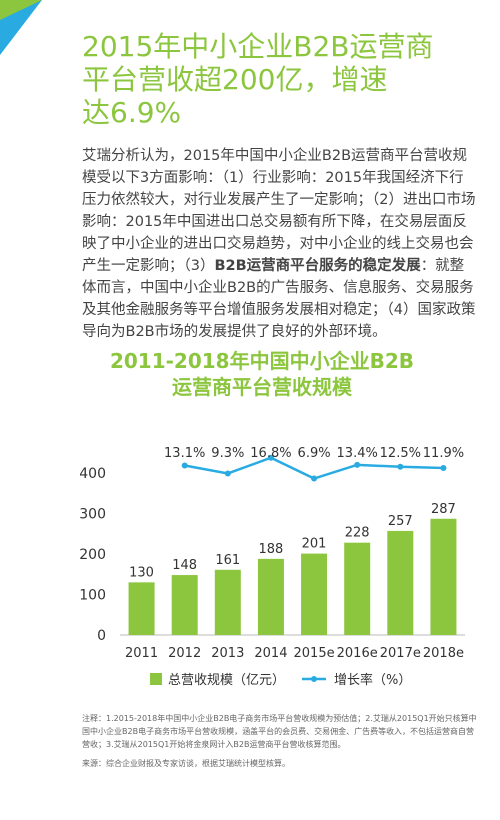 Image resolution: width=500 pixels, height=820 pixels. I want to click on x-tick-label: 2017e, so click(400, 653).